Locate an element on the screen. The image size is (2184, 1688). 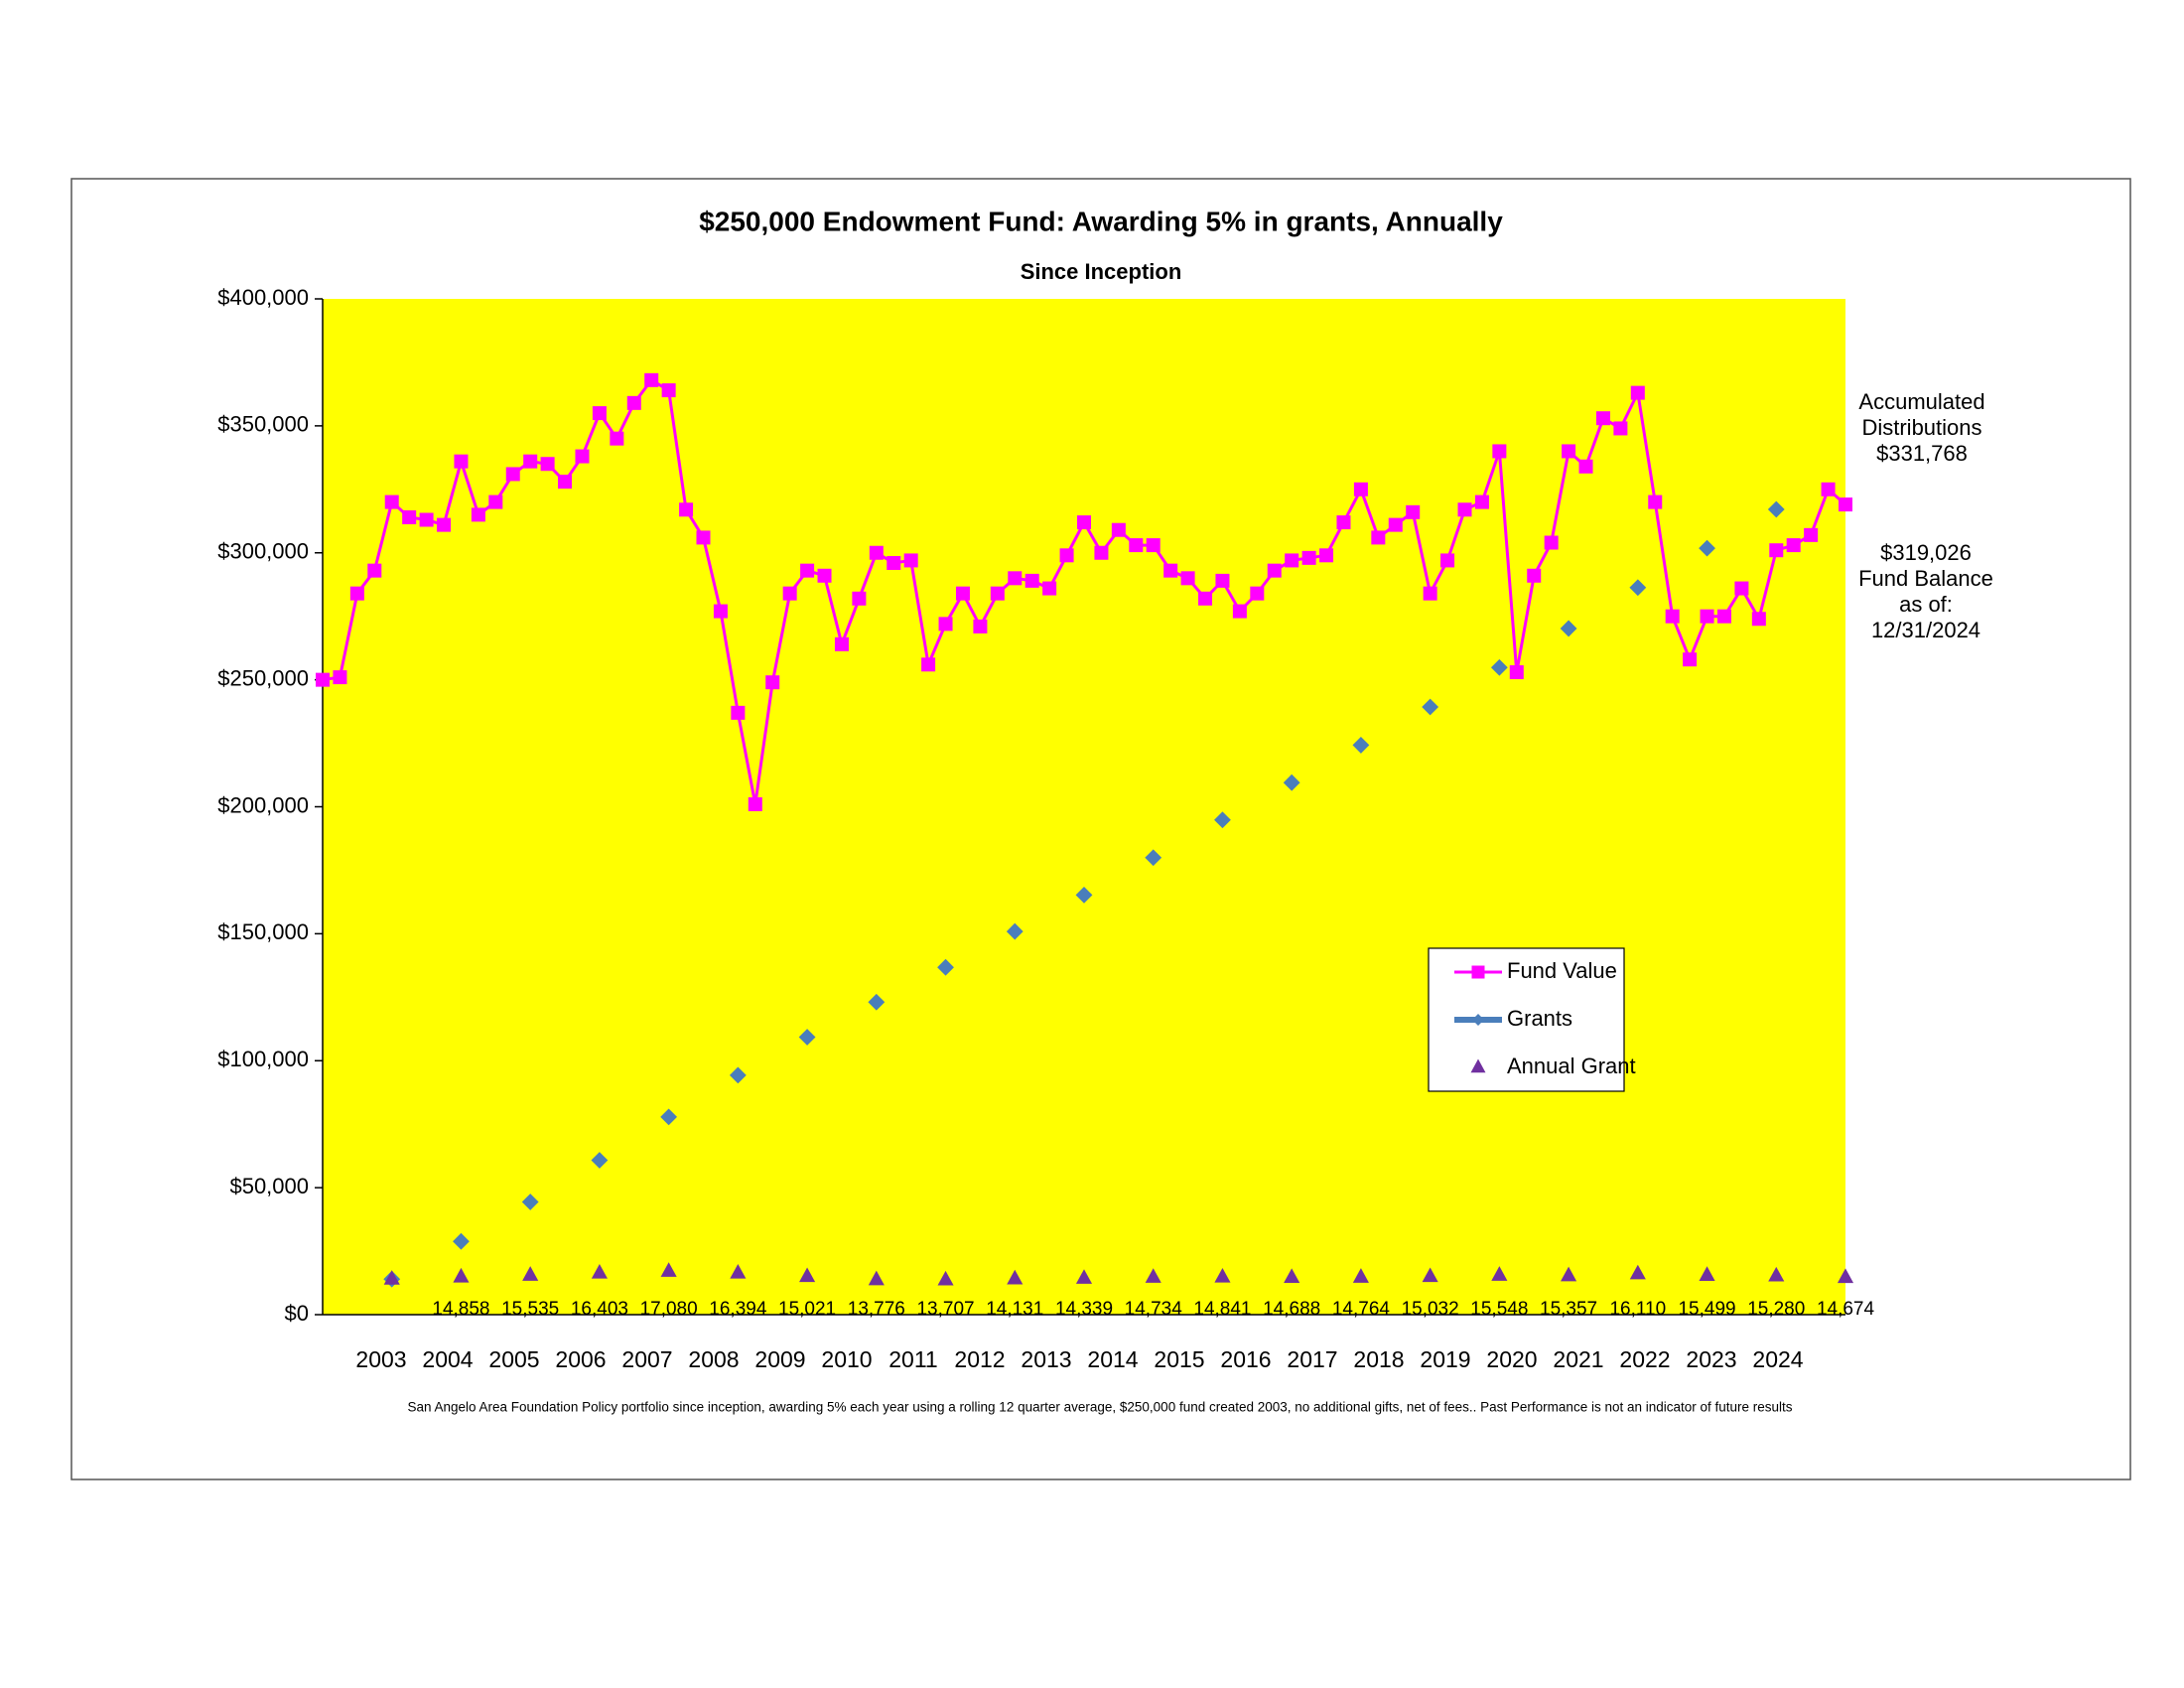
y-tick-label: $200,000 is located at coordinates (263, 804).